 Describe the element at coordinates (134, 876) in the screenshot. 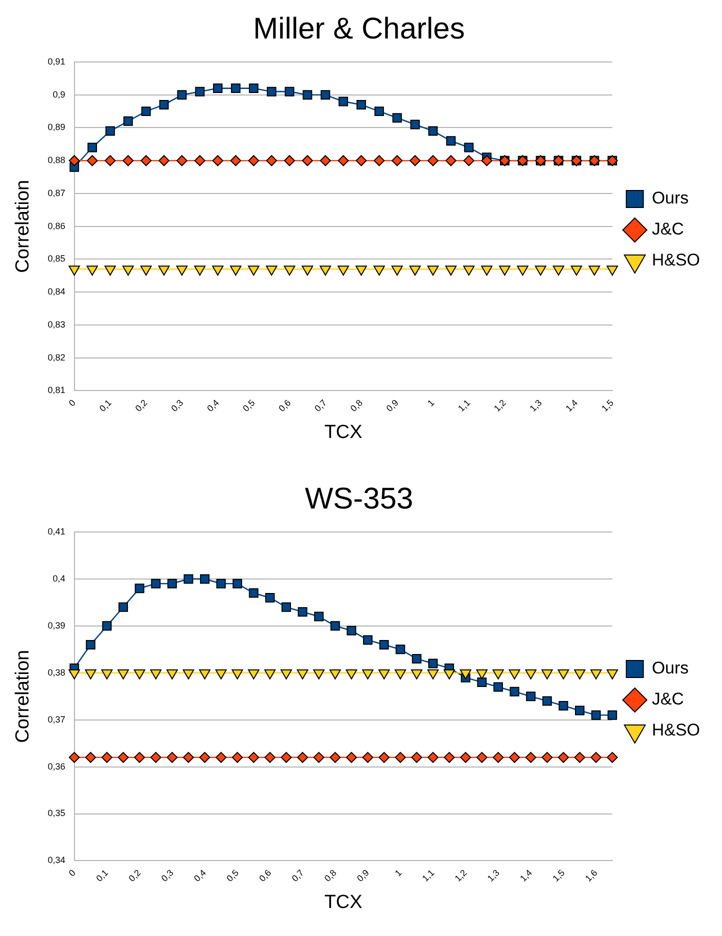

I see `x-tick-label: 0,2` at that location.